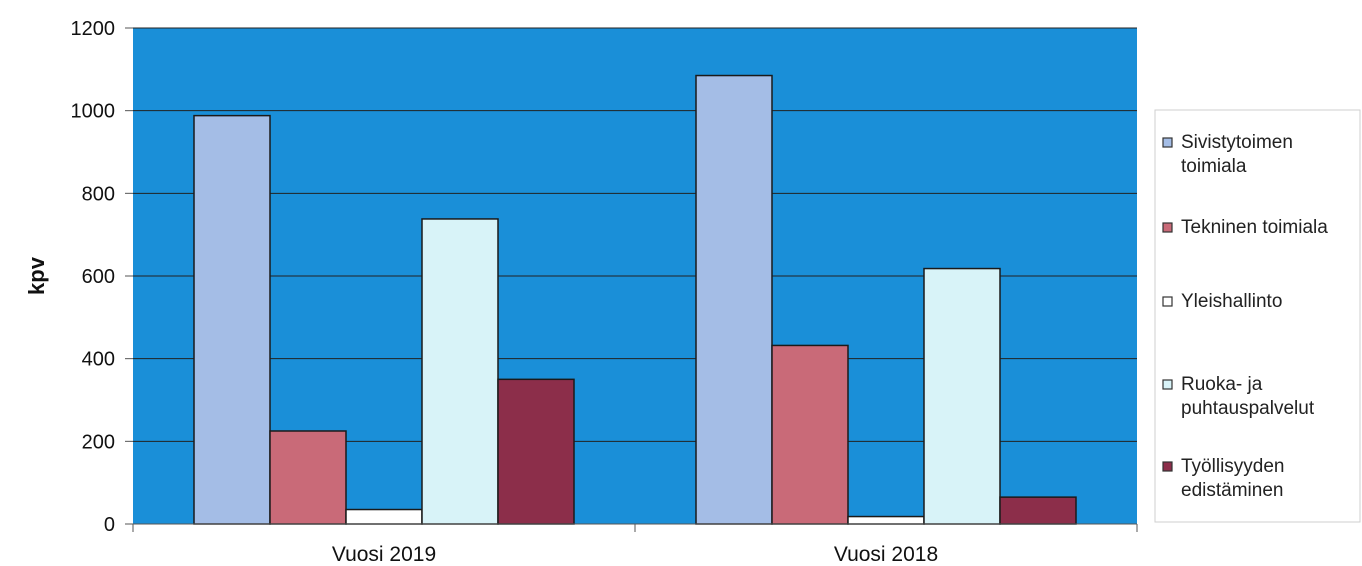 The image size is (1362, 566). What do you see at coordinates (1254, 227) in the screenshot?
I see `legend-label: Tekninen toimiala` at bounding box center [1254, 227].